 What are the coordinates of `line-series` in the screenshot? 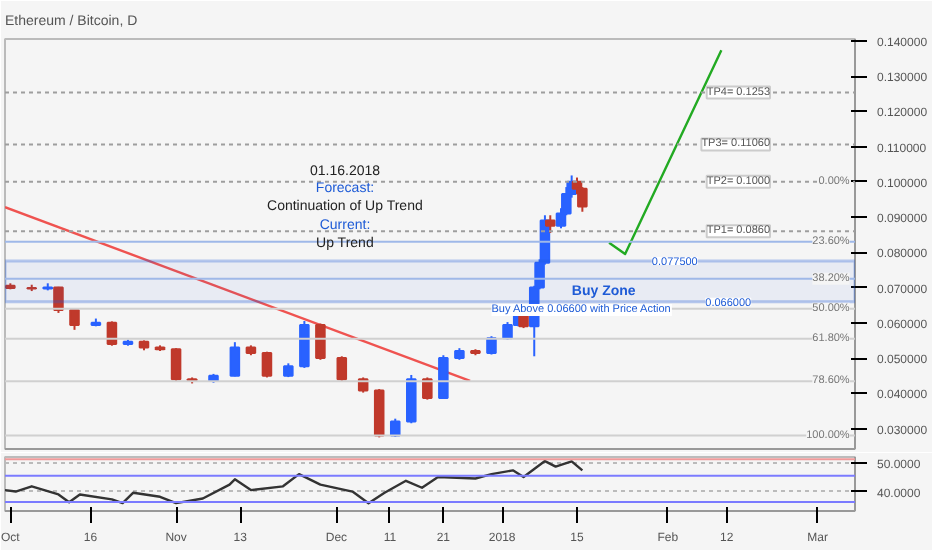 It's located at (294, 482).